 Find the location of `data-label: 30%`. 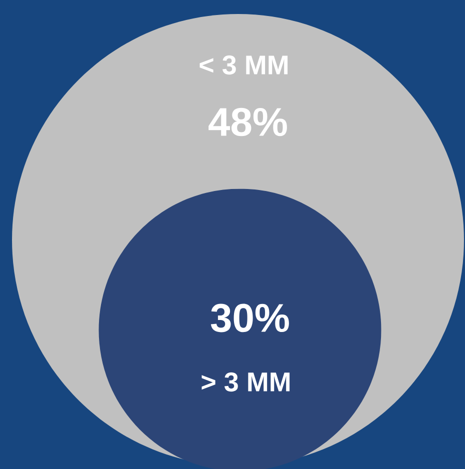

data-label: 30% is located at coordinates (249, 318).